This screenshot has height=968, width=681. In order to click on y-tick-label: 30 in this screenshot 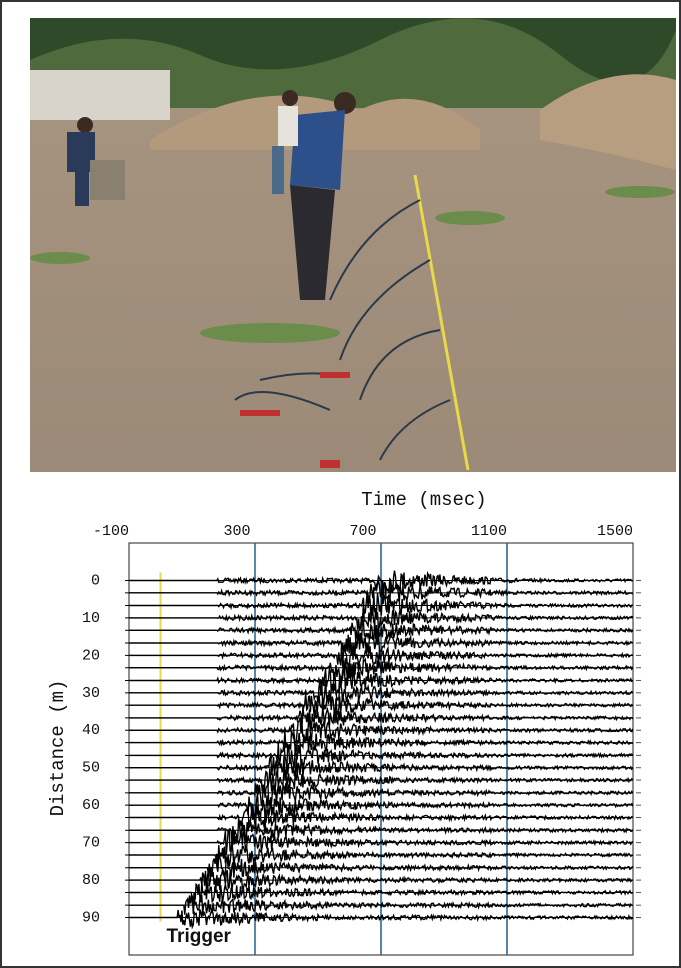, I will do `click(91, 693)`.